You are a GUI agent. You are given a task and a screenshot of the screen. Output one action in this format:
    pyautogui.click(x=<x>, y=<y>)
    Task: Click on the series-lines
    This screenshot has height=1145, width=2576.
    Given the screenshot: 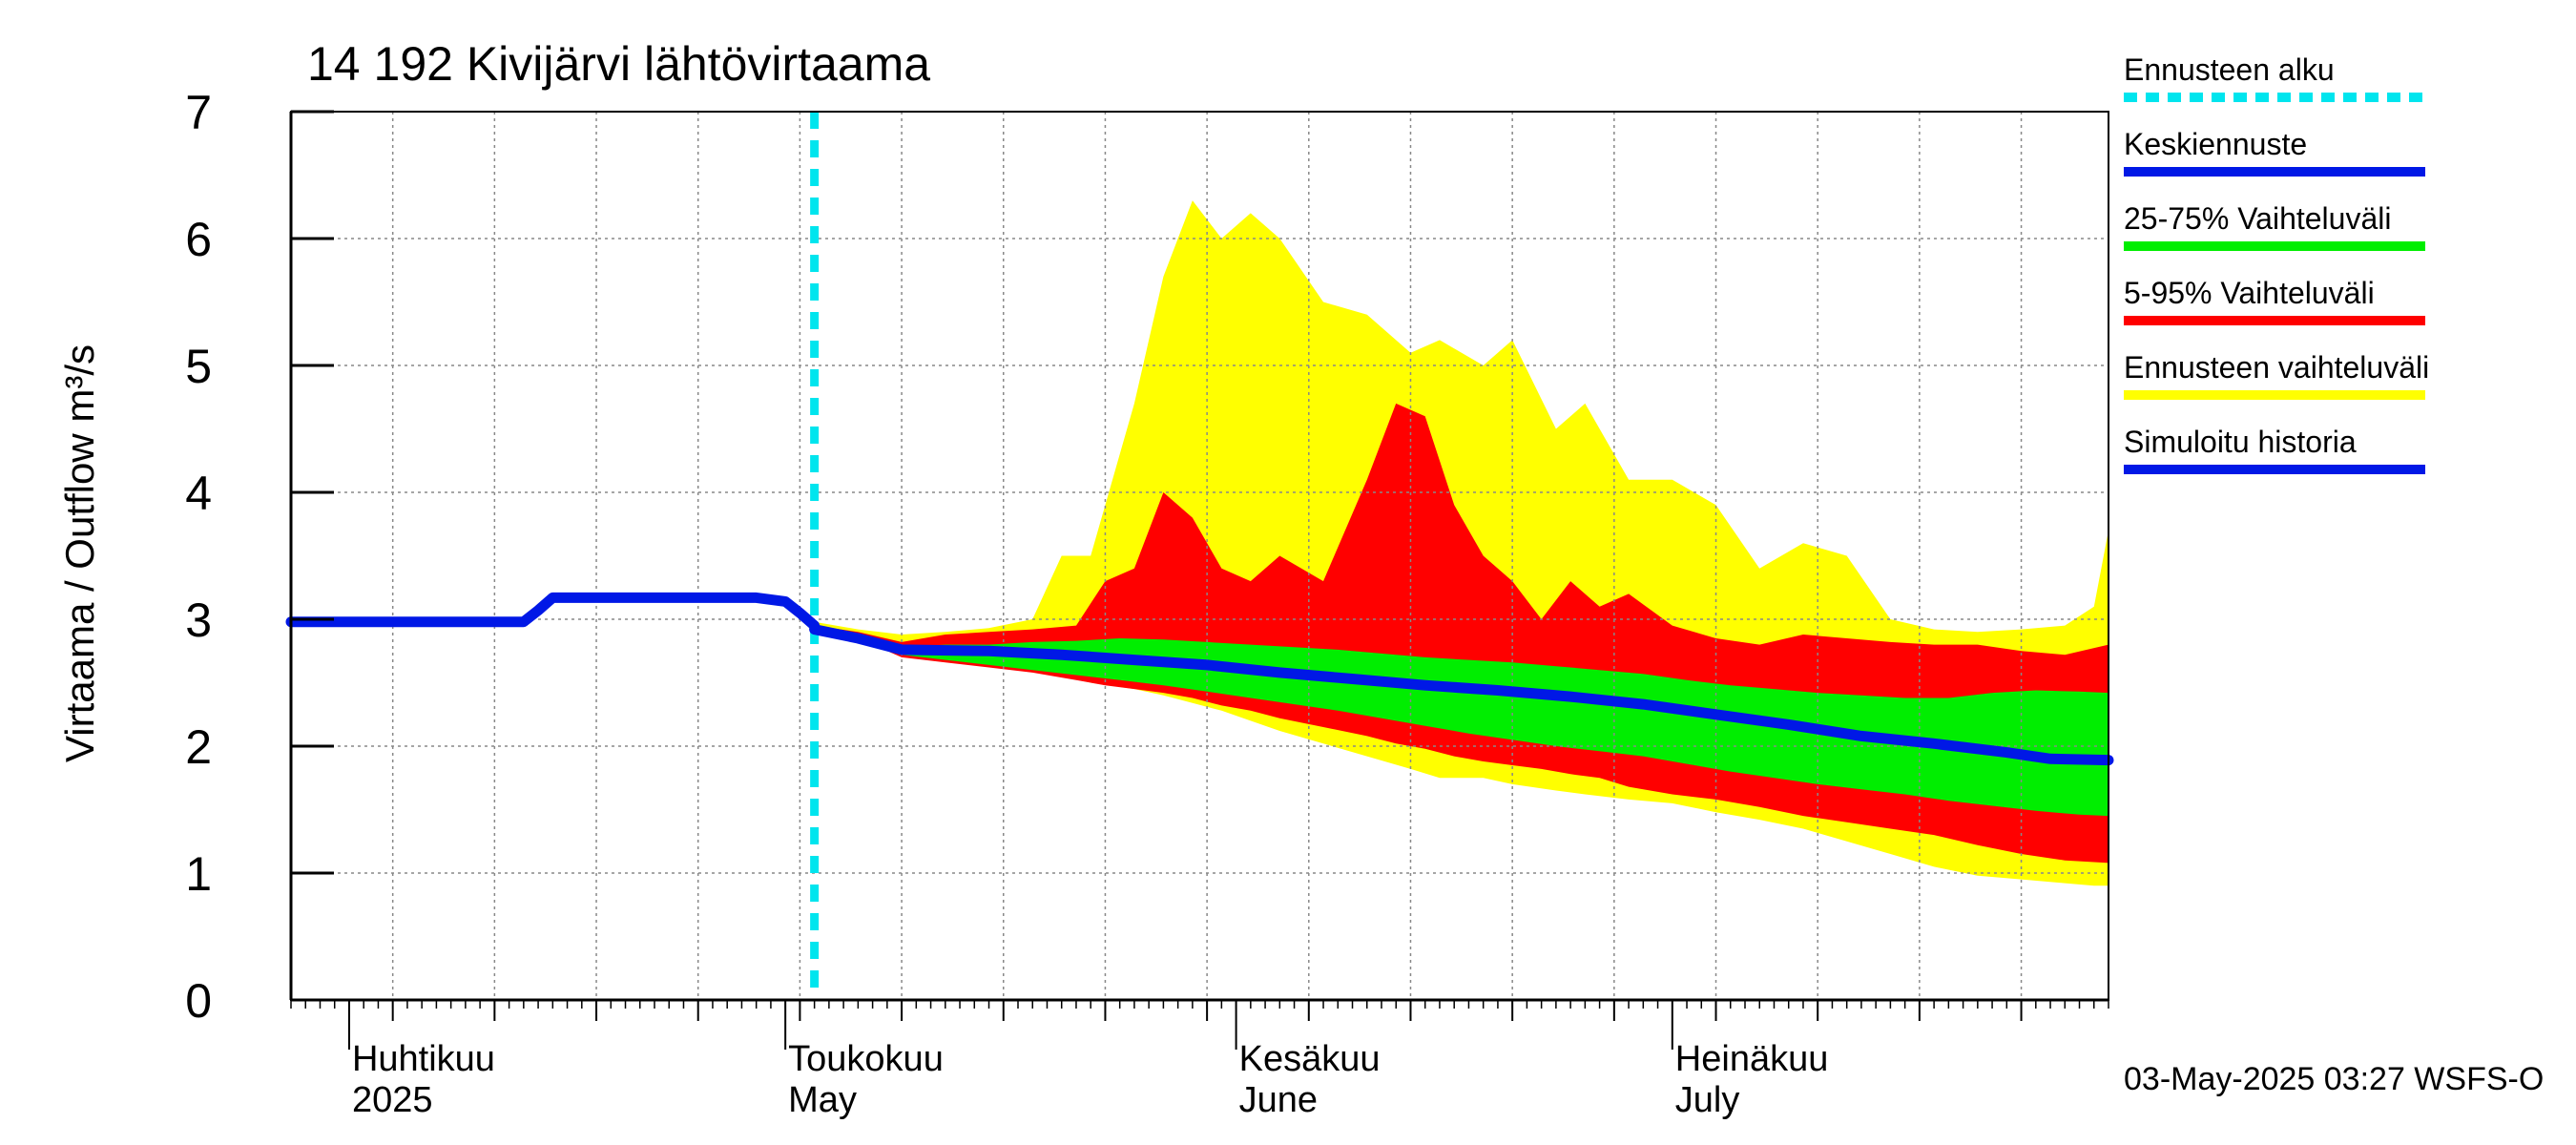 What is the action you would take?
    pyautogui.click(x=1199, y=679)
    